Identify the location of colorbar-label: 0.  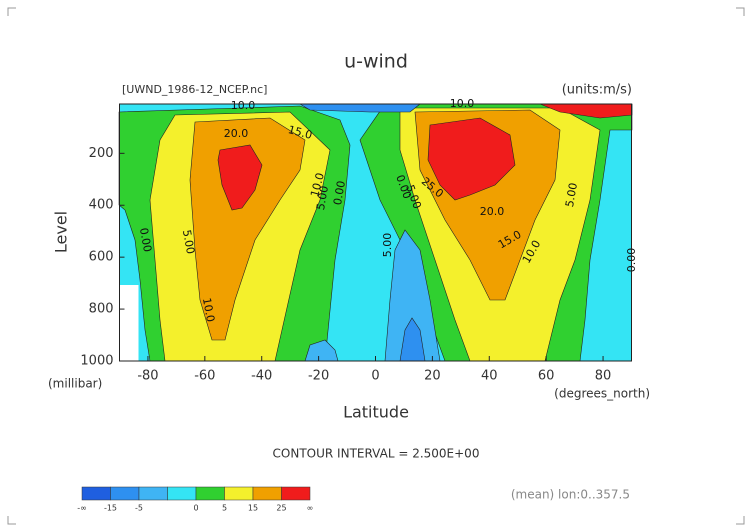
(195, 508).